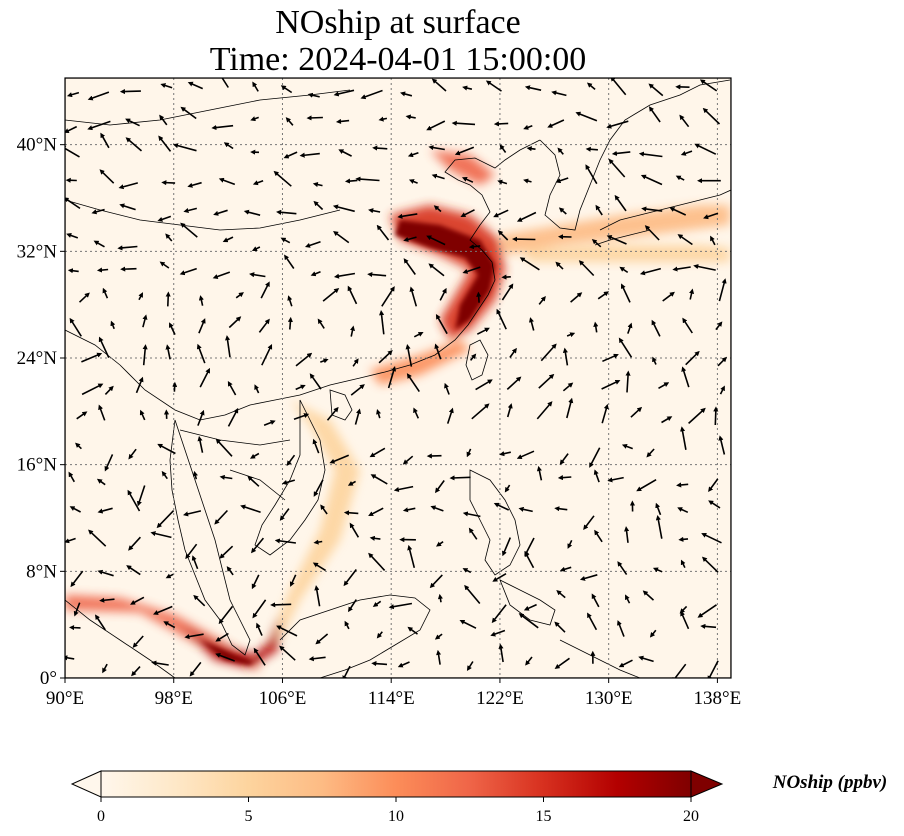  What do you see at coordinates (707, 784) in the screenshot?
I see `colorbar-extend-max` at bounding box center [707, 784].